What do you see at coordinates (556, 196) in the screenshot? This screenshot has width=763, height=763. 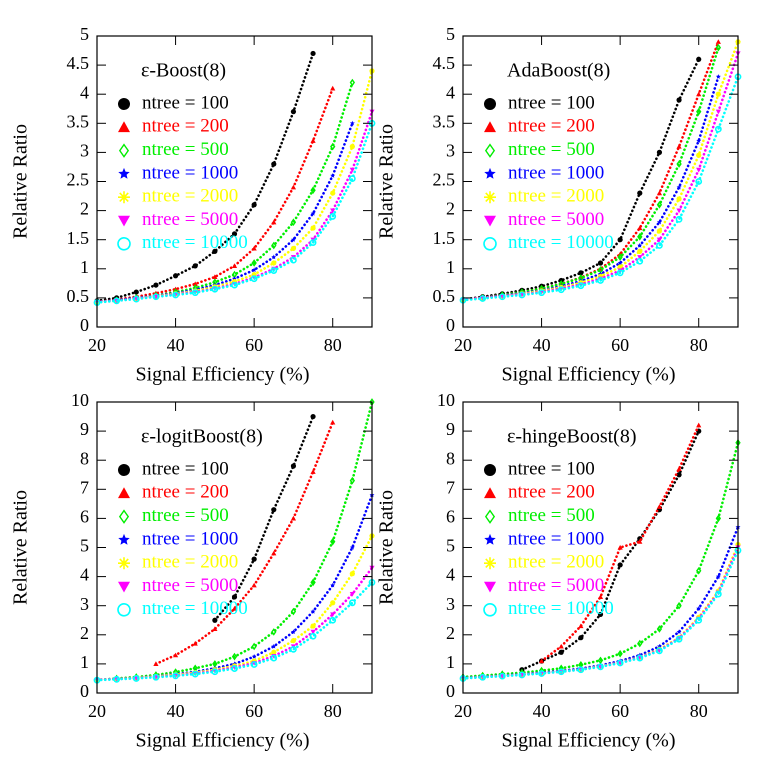 I see `legend-label: ntree = 2000` at bounding box center [556, 196].